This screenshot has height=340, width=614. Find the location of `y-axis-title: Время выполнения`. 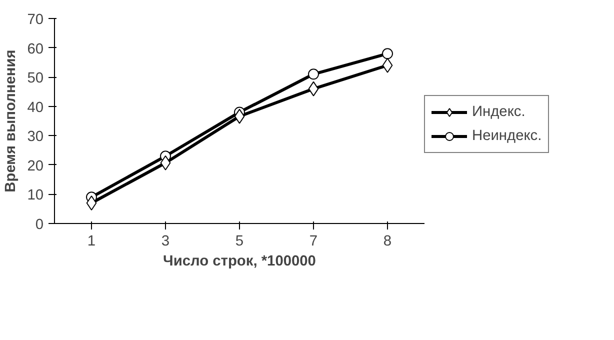

y-axis-title: Время выполнения is located at coordinates (11, 121).